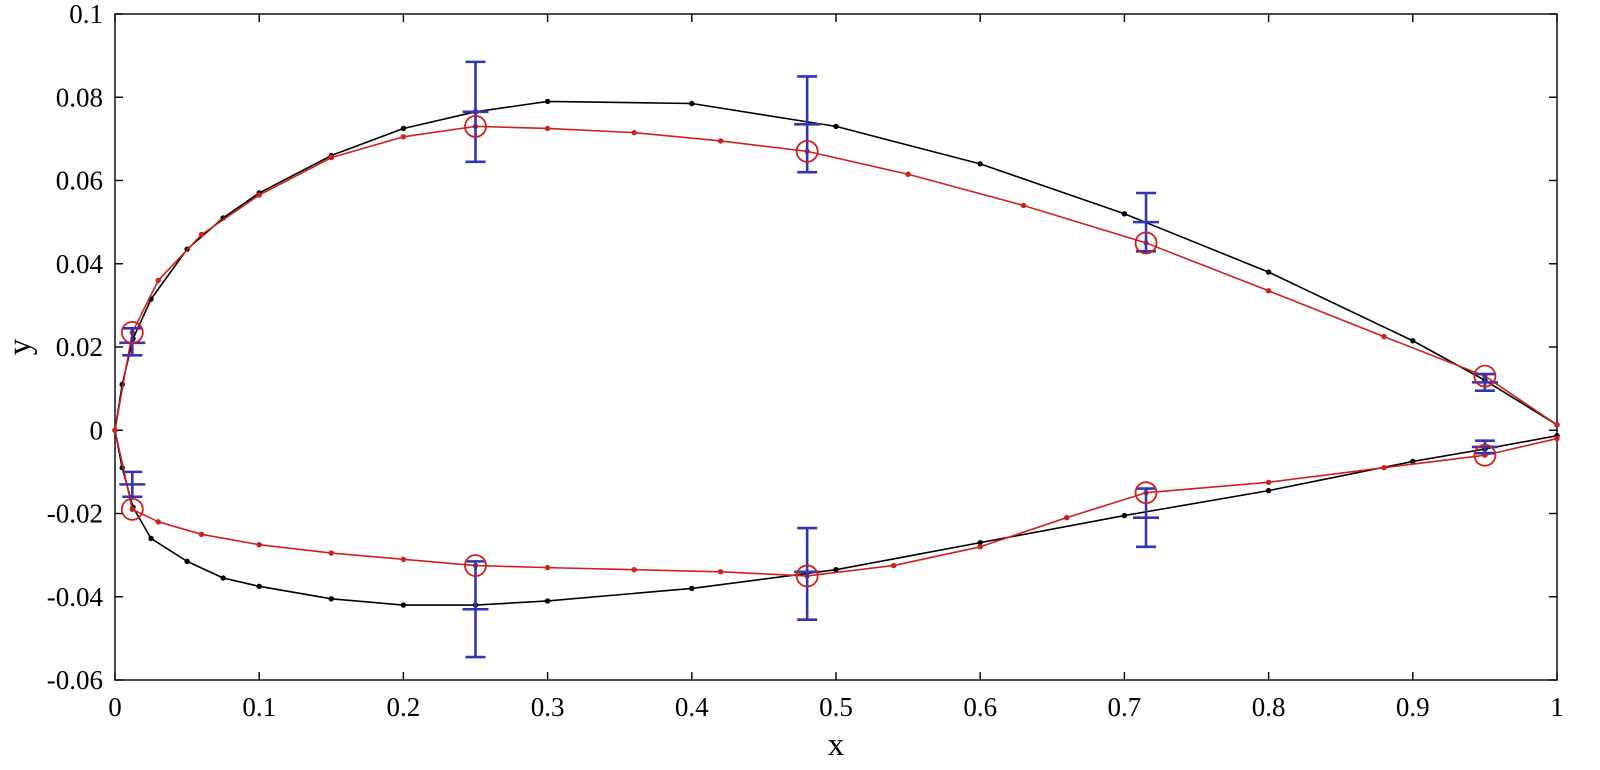 The image size is (1600, 770). What do you see at coordinates (79, 97) in the screenshot?
I see `y-tick-label: 0.08` at bounding box center [79, 97].